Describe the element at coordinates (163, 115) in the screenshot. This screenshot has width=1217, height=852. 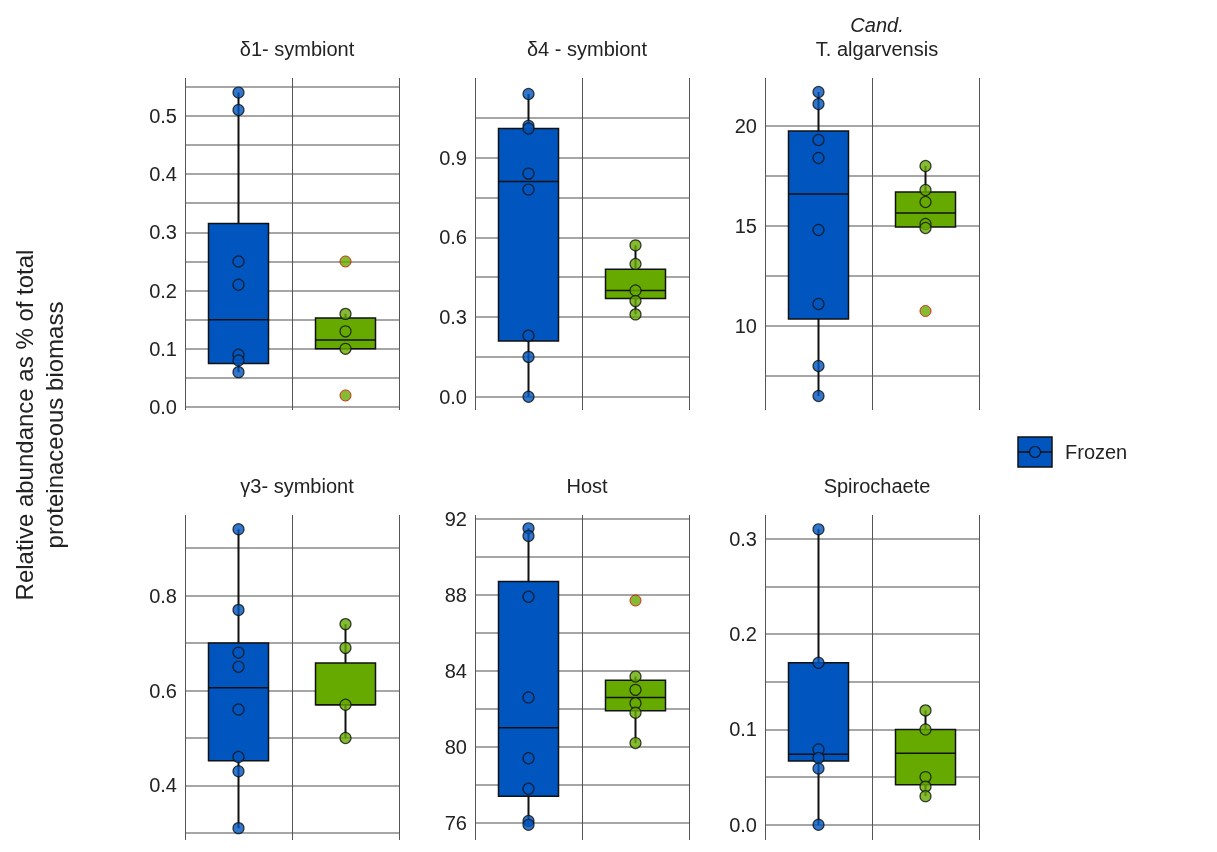
I see `y-tick-label: 0.5` at that location.